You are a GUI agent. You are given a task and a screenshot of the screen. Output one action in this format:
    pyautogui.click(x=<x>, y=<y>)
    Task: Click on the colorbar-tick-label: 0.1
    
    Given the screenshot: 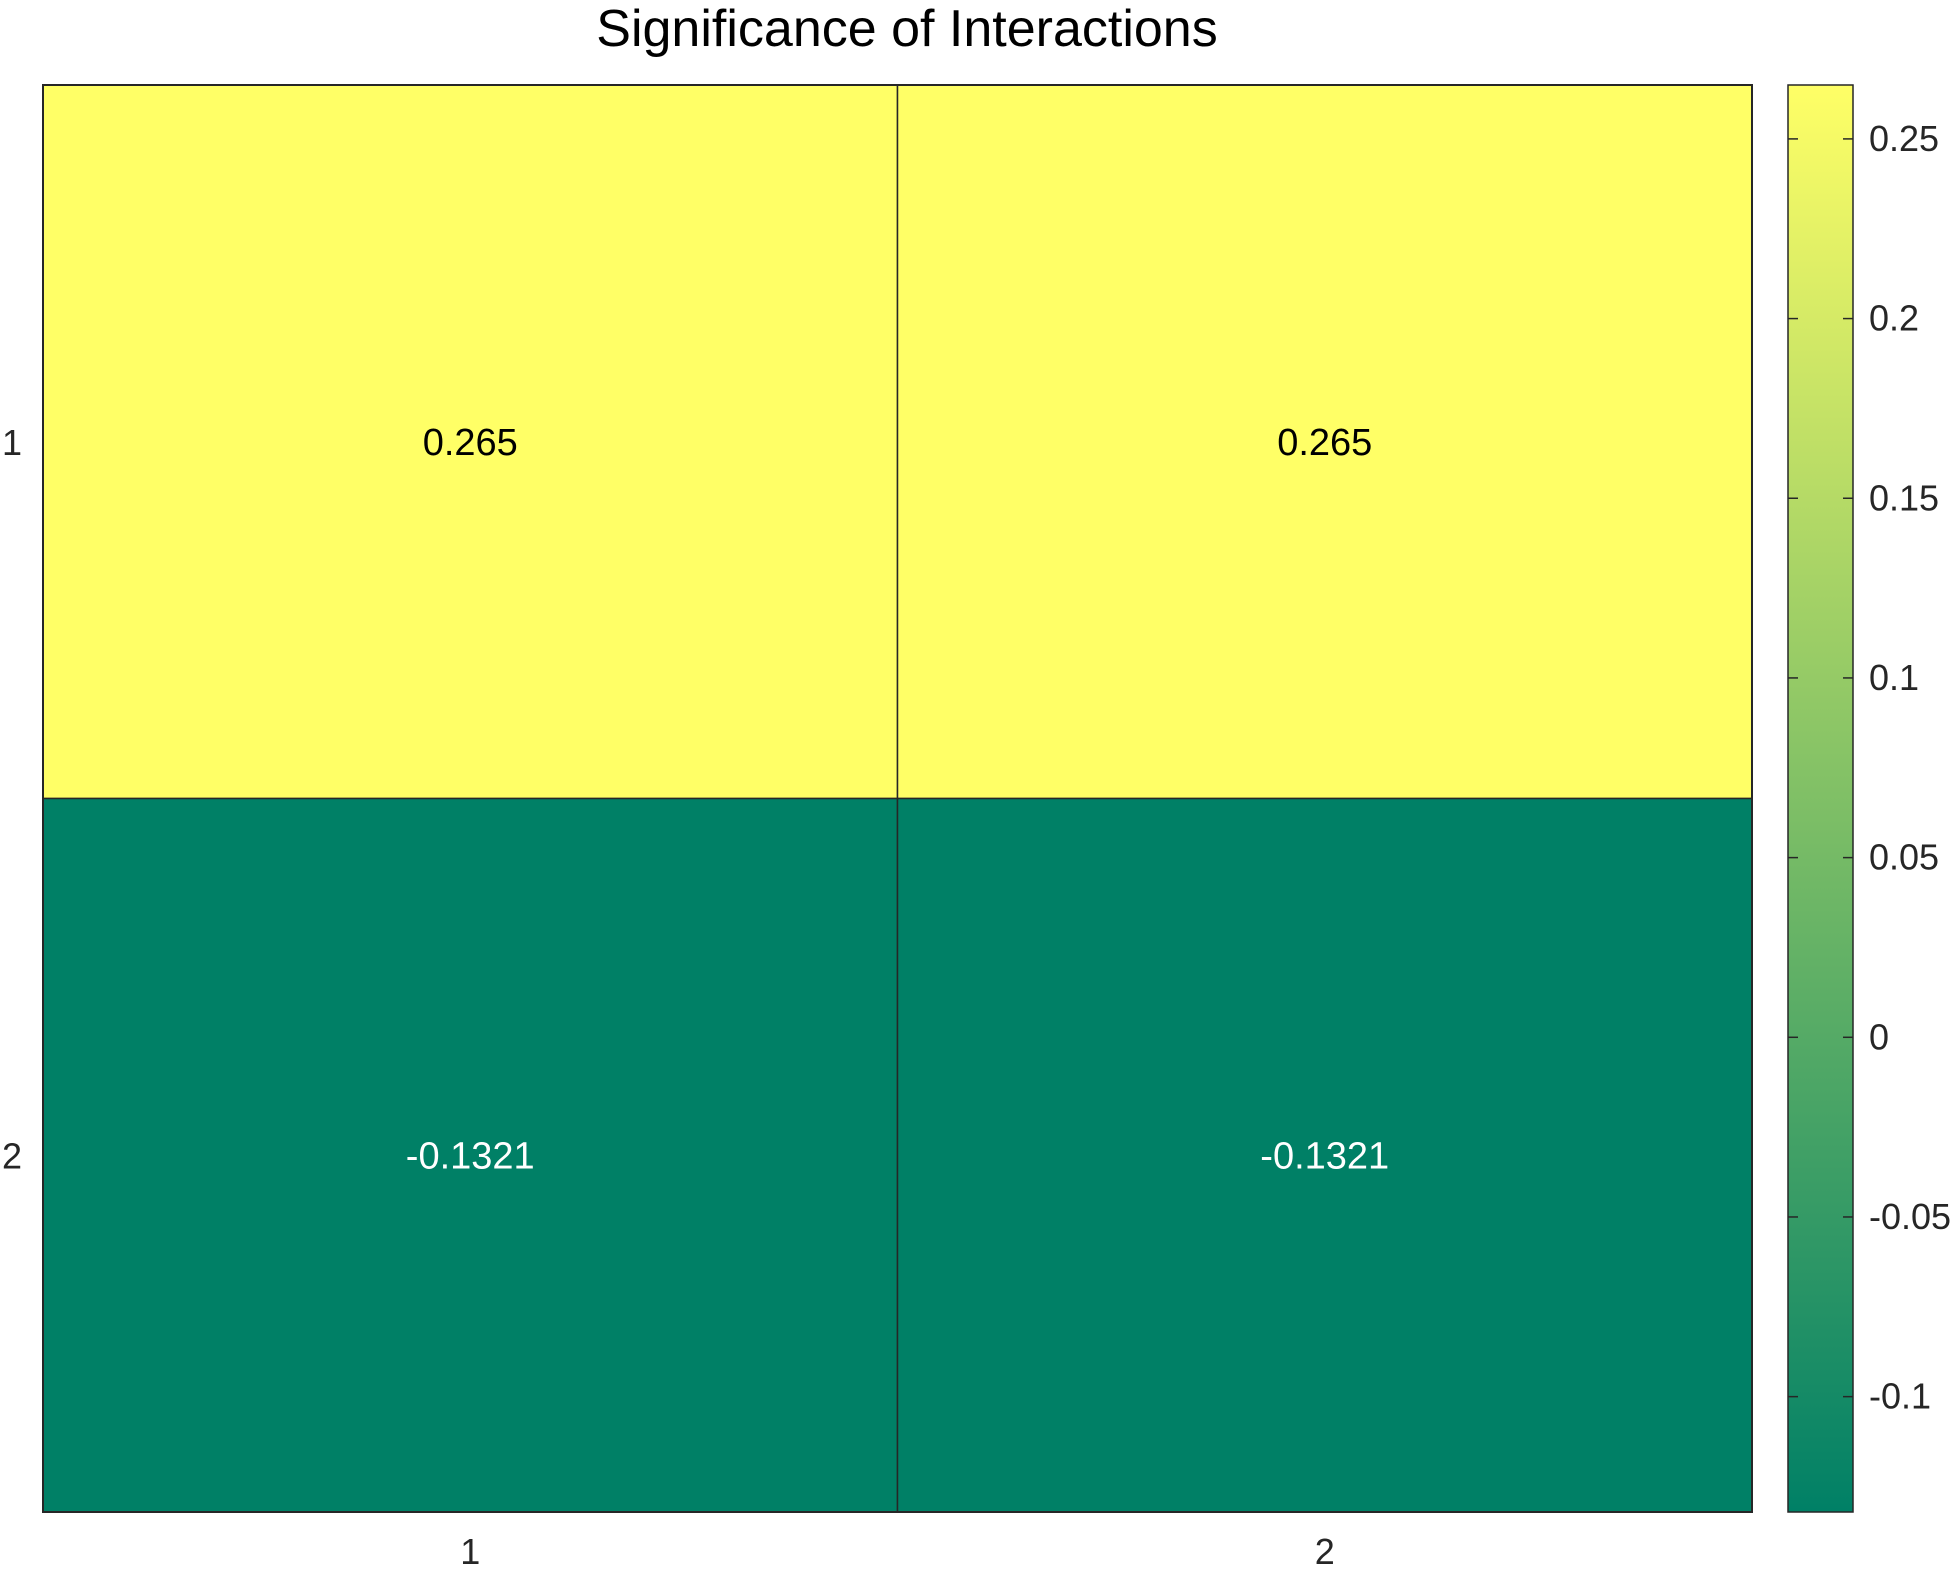 What is the action you would take?
    pyautogui.click(x=1894, y=677)
    